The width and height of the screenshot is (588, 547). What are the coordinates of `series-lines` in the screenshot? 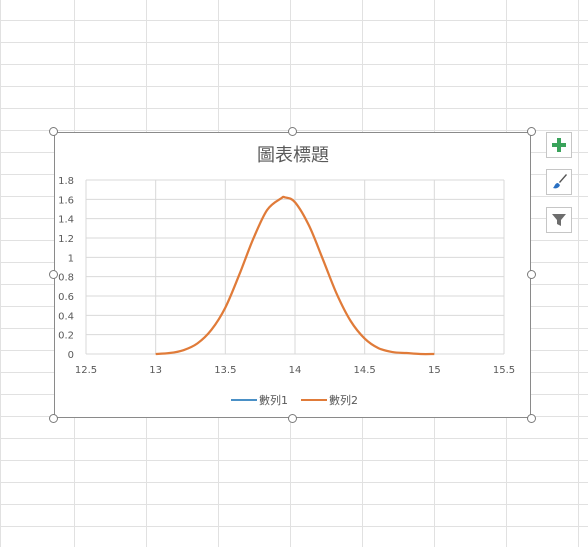 It's located at (295, 275).